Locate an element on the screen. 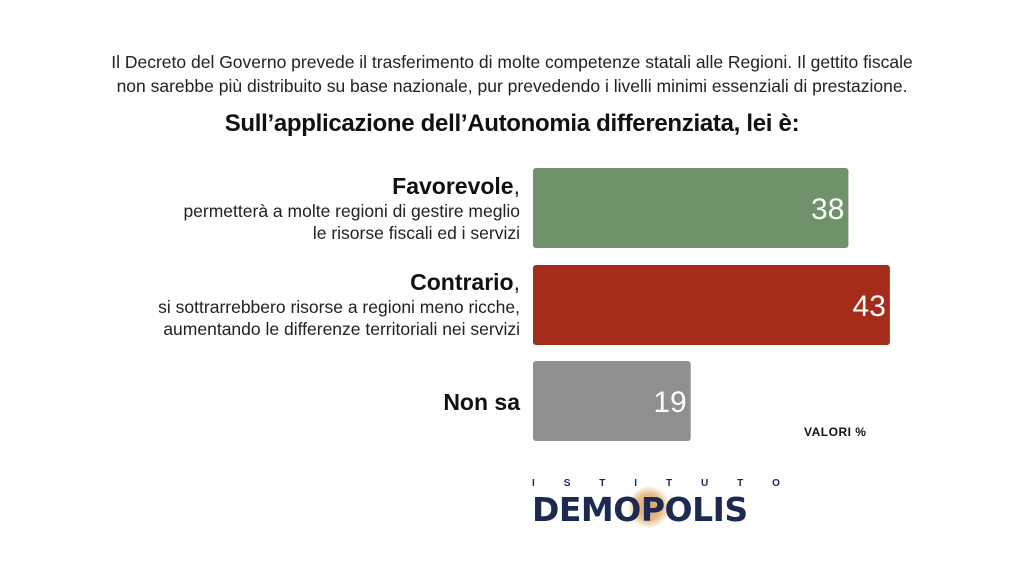 The width and height of the screenshot is (1024, 576). value-label-favorevole: 38 is located at coordinates (827, 209).